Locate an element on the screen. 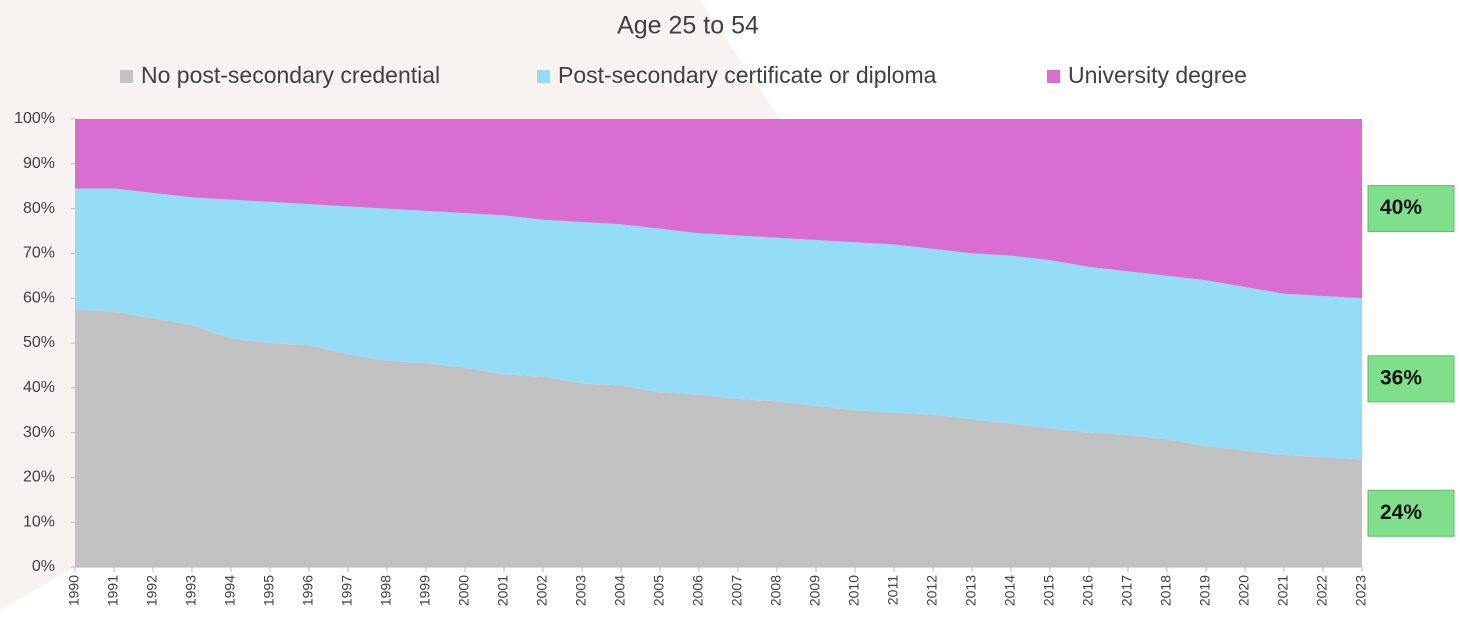 The image size is (1460, 623). y-tick-label: 40% is located at coordinates (39, 387).